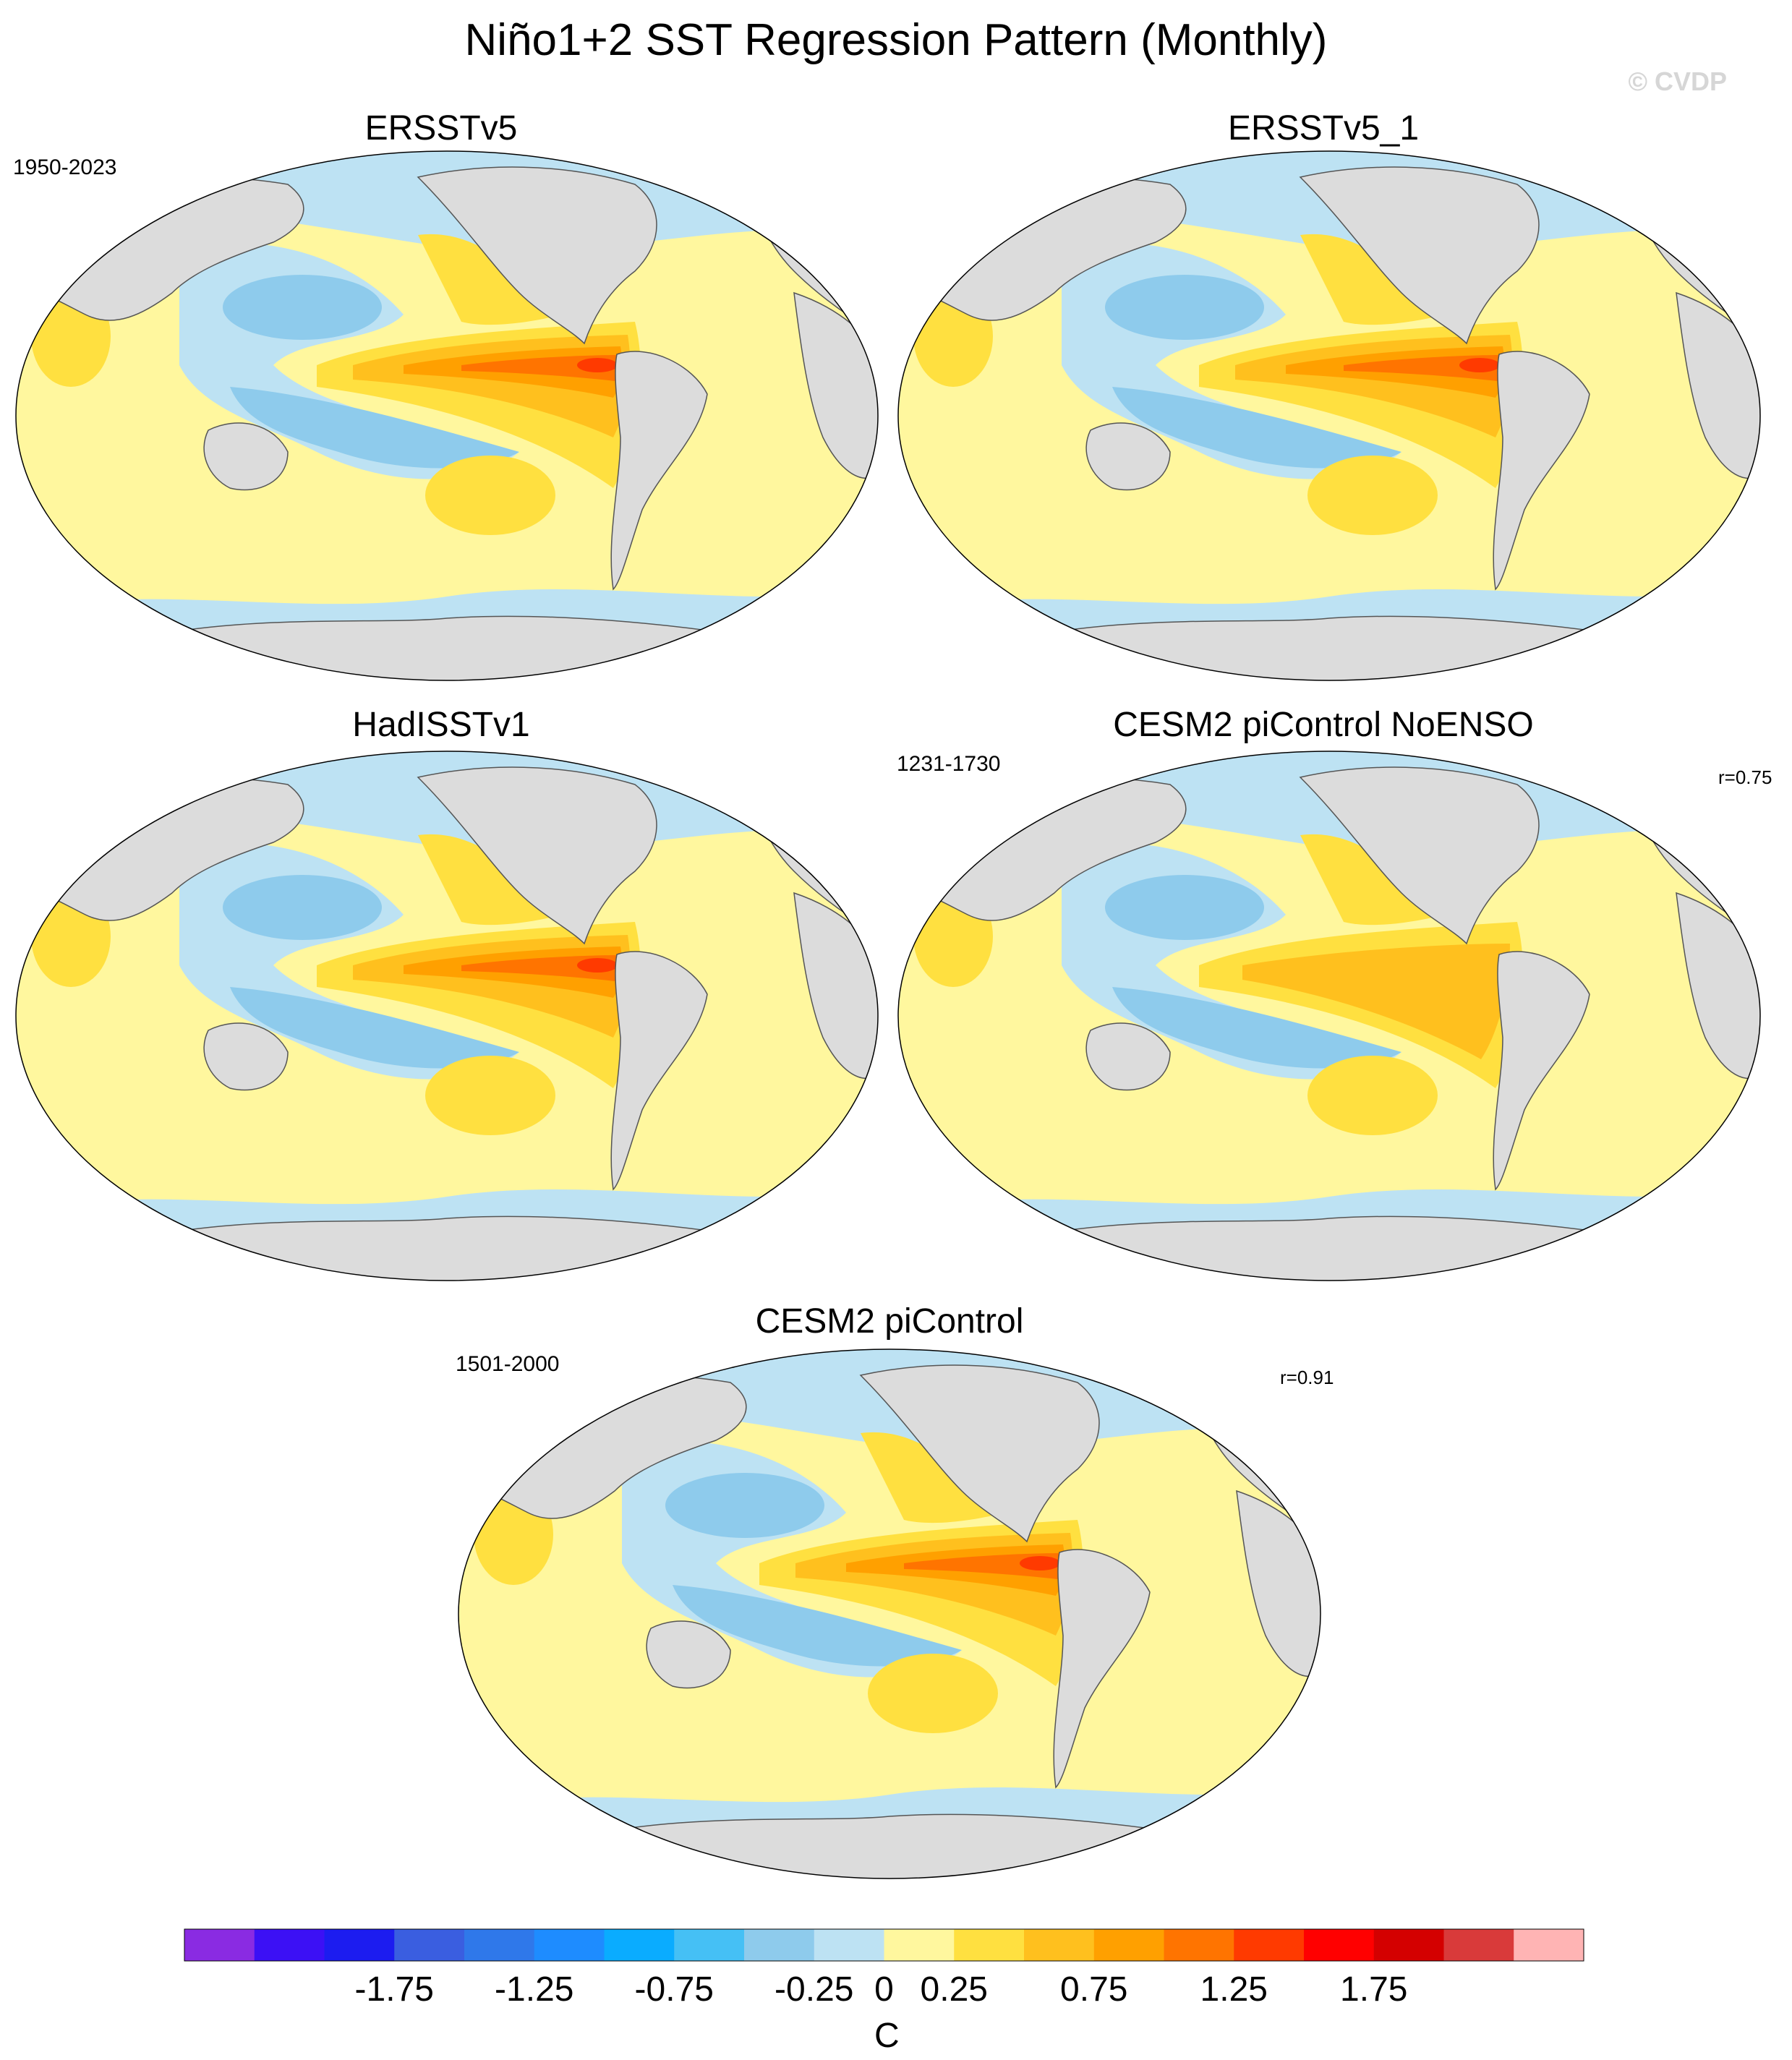  Describe the element at coordinates (65, 167) in the screenshot. I see `panel-period-1: 1950-2023` at that location.